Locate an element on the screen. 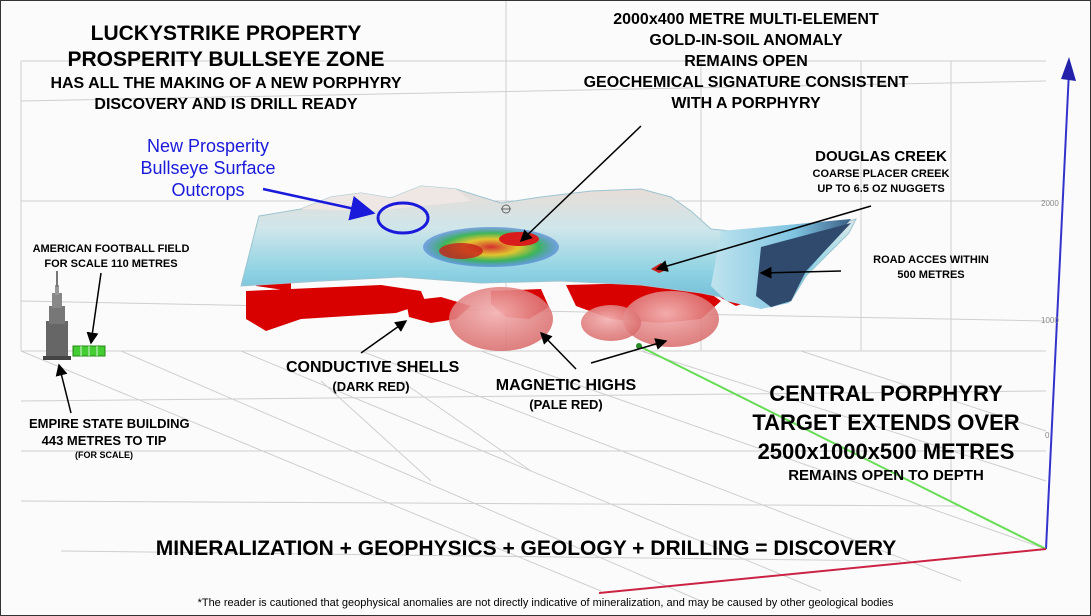 The image size is (1091, 616). road-label: ROAD ACCES WITHIN 500 METRES is located at coordinates (931, 268).